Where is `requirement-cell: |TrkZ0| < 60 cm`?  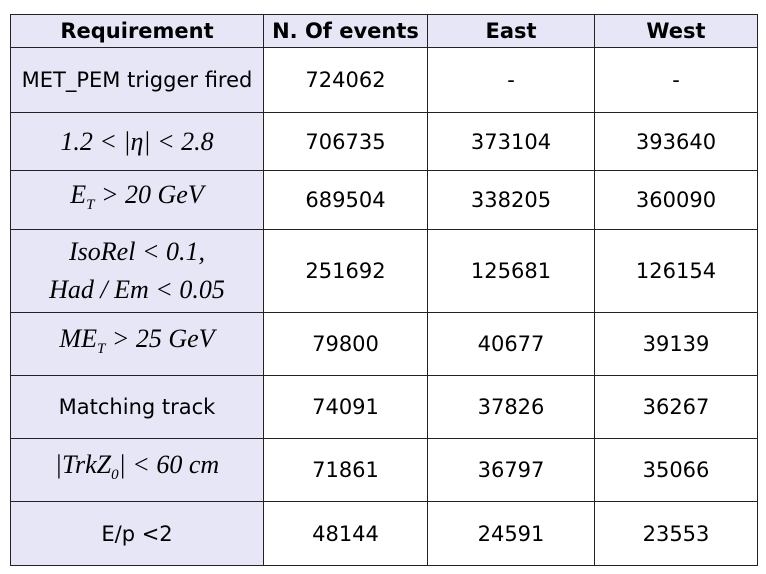
requirement-cell: |TrkZ0| < 60 cm is located at coordinates (137, 470).